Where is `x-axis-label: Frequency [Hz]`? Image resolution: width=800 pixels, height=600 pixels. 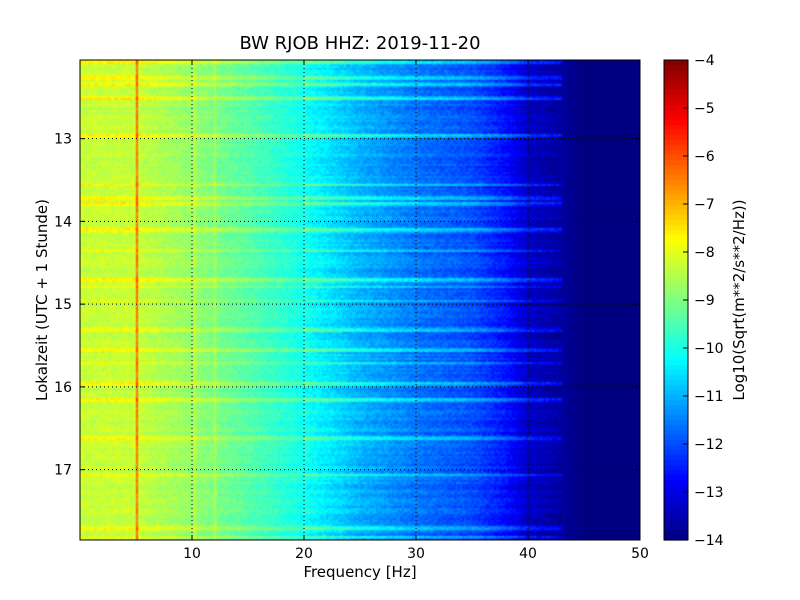
x-axis-label: Frequency [Hz] is located at coordinates (359, 572).